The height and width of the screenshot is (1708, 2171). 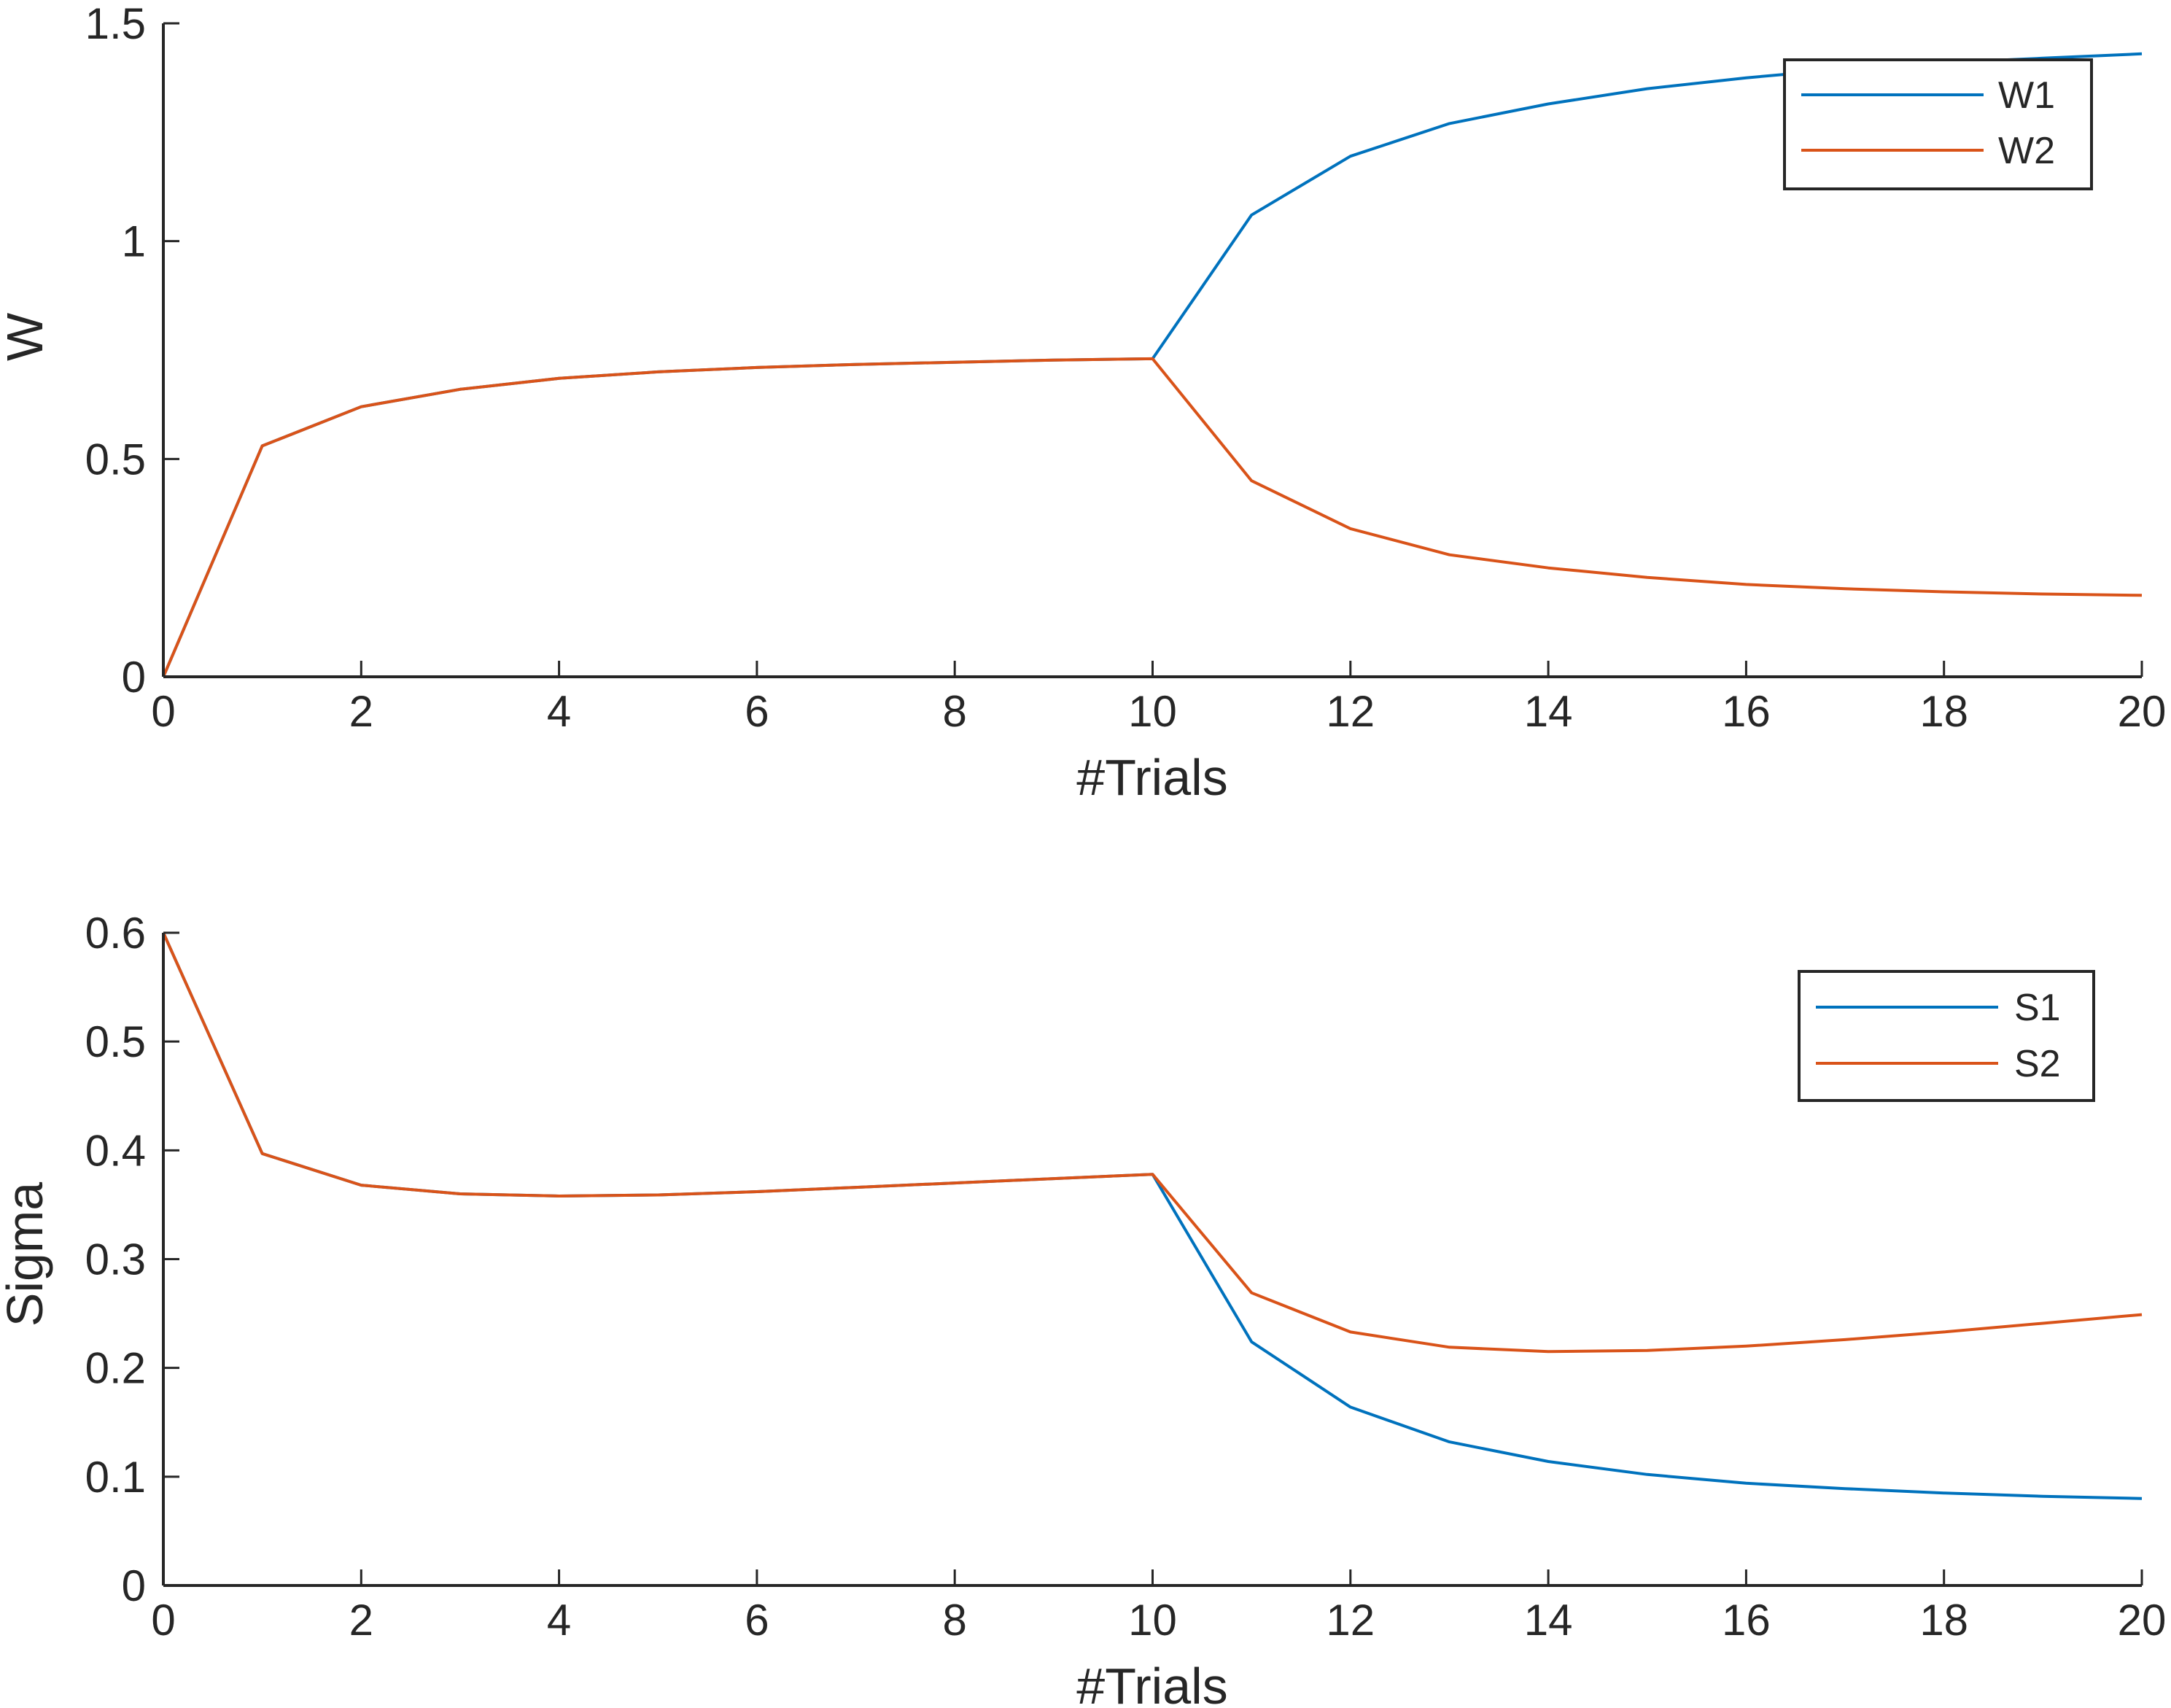 What do you see at coordinates (1747, 1620) in the screenshot?
I see `sigma-x-tick-label: 16` at bounding box center [1747, 1620].